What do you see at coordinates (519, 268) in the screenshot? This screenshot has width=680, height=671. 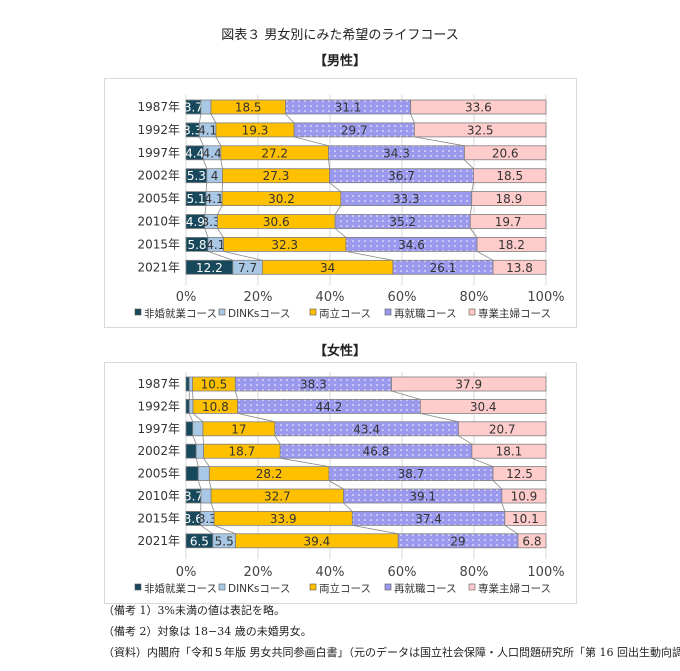 I see `data-label: 13.8` at bounding box center [519, 268].